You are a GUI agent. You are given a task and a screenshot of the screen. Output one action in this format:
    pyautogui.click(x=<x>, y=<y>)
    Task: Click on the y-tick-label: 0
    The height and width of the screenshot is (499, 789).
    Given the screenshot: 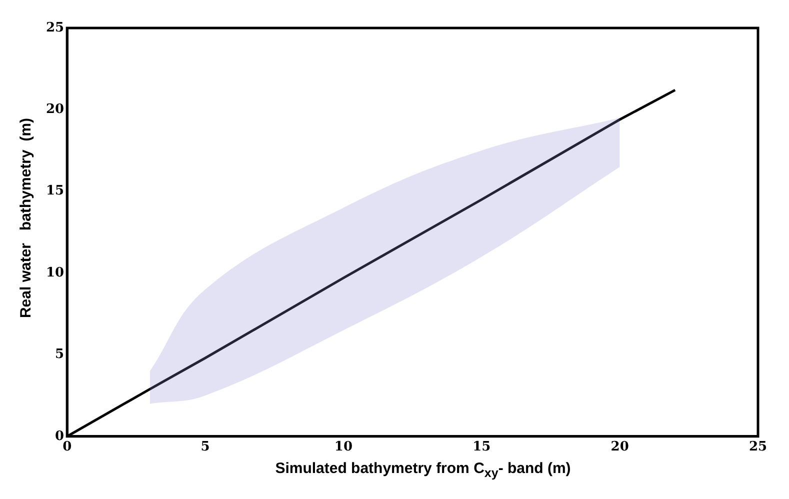 What is the action you would take?
    pyautogui.click(x=59, y=436)
    